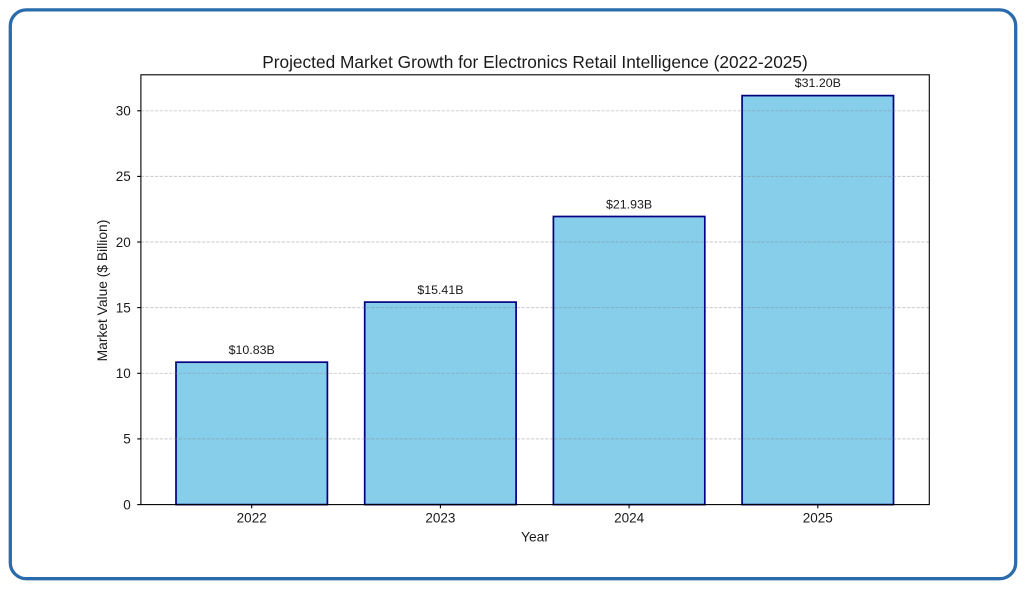  What do you see at coordinates (123, 307) in the screenshot?
I see `svg-text: 15` at bounding box center [123, 307].